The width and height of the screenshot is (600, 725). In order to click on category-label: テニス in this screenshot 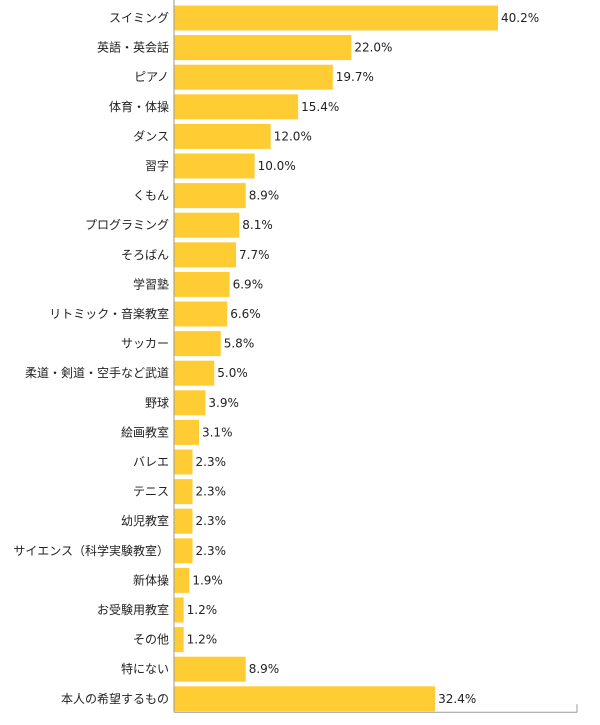, I will do `click(151, 492)`.